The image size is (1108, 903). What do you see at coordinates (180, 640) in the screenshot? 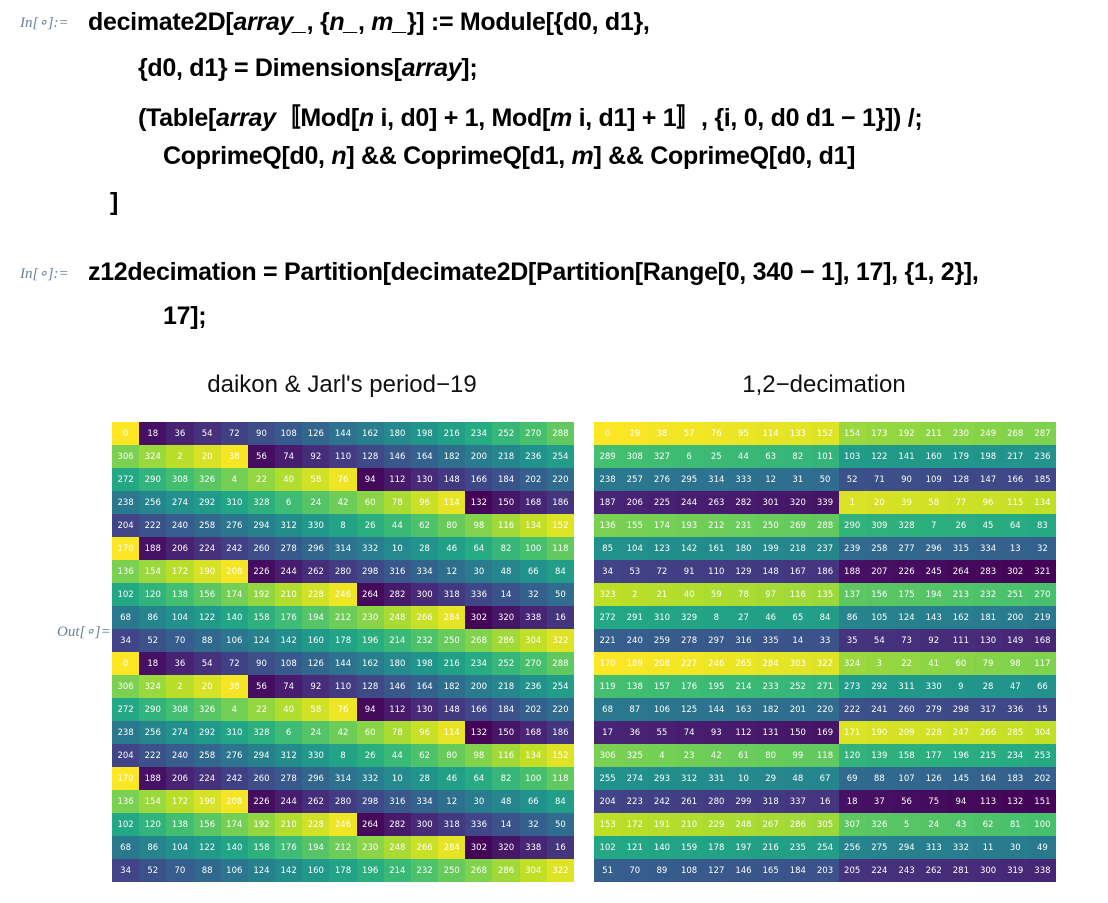
I see `matrix-cell: 70` at bounding box center [180, 640].